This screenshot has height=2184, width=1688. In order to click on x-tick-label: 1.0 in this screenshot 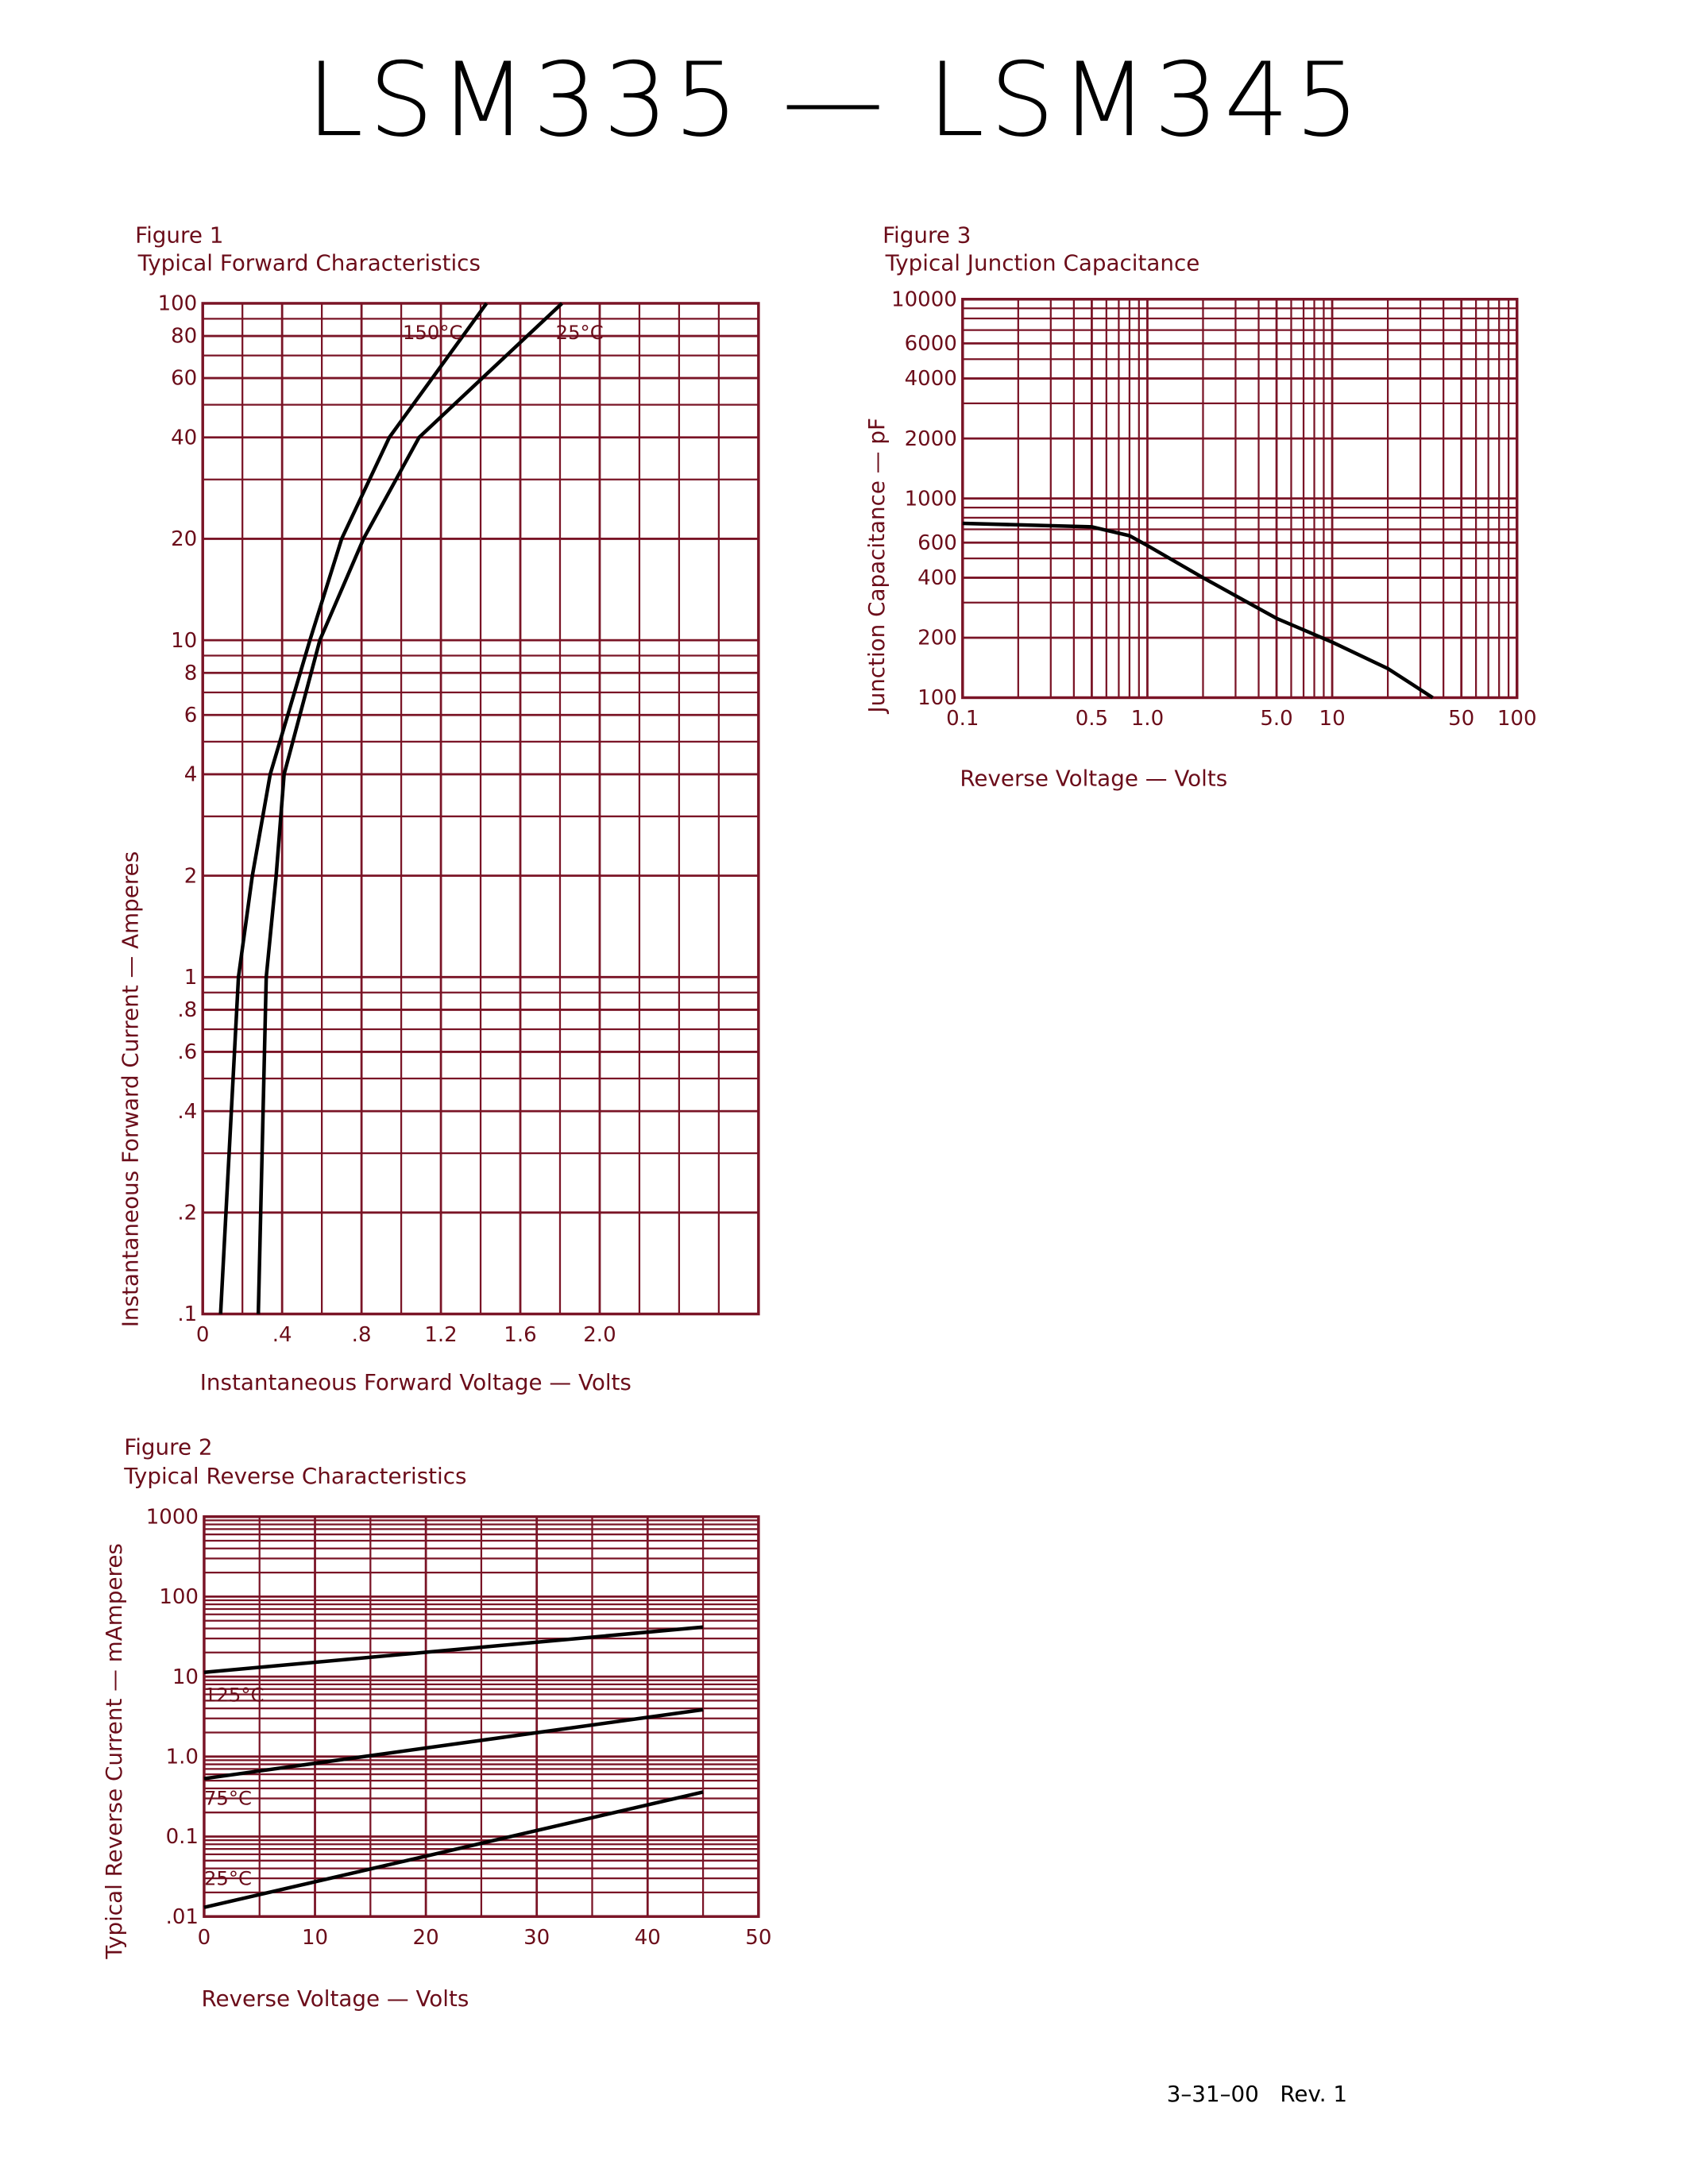, I will do `click(1147, 719)`.